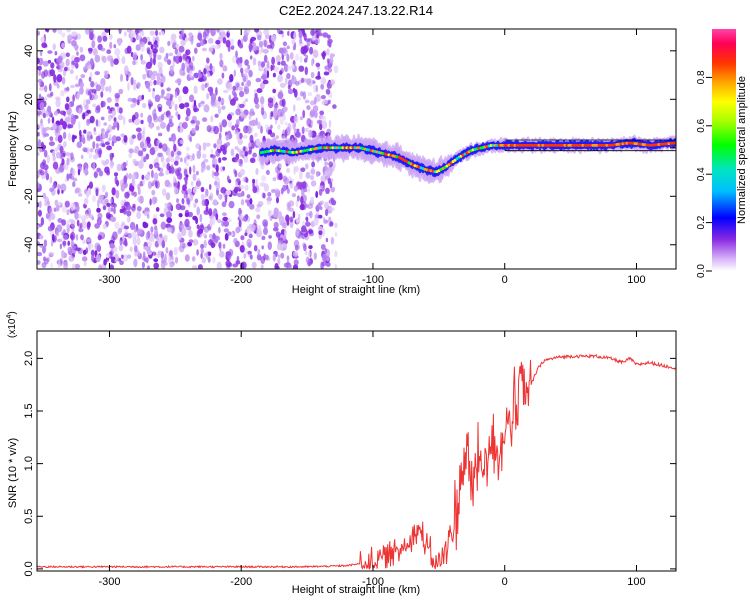 The height and width of the screenshot is (605, 750). I want to click on colorbar-tick-label: 0.6, so click(701, 125).